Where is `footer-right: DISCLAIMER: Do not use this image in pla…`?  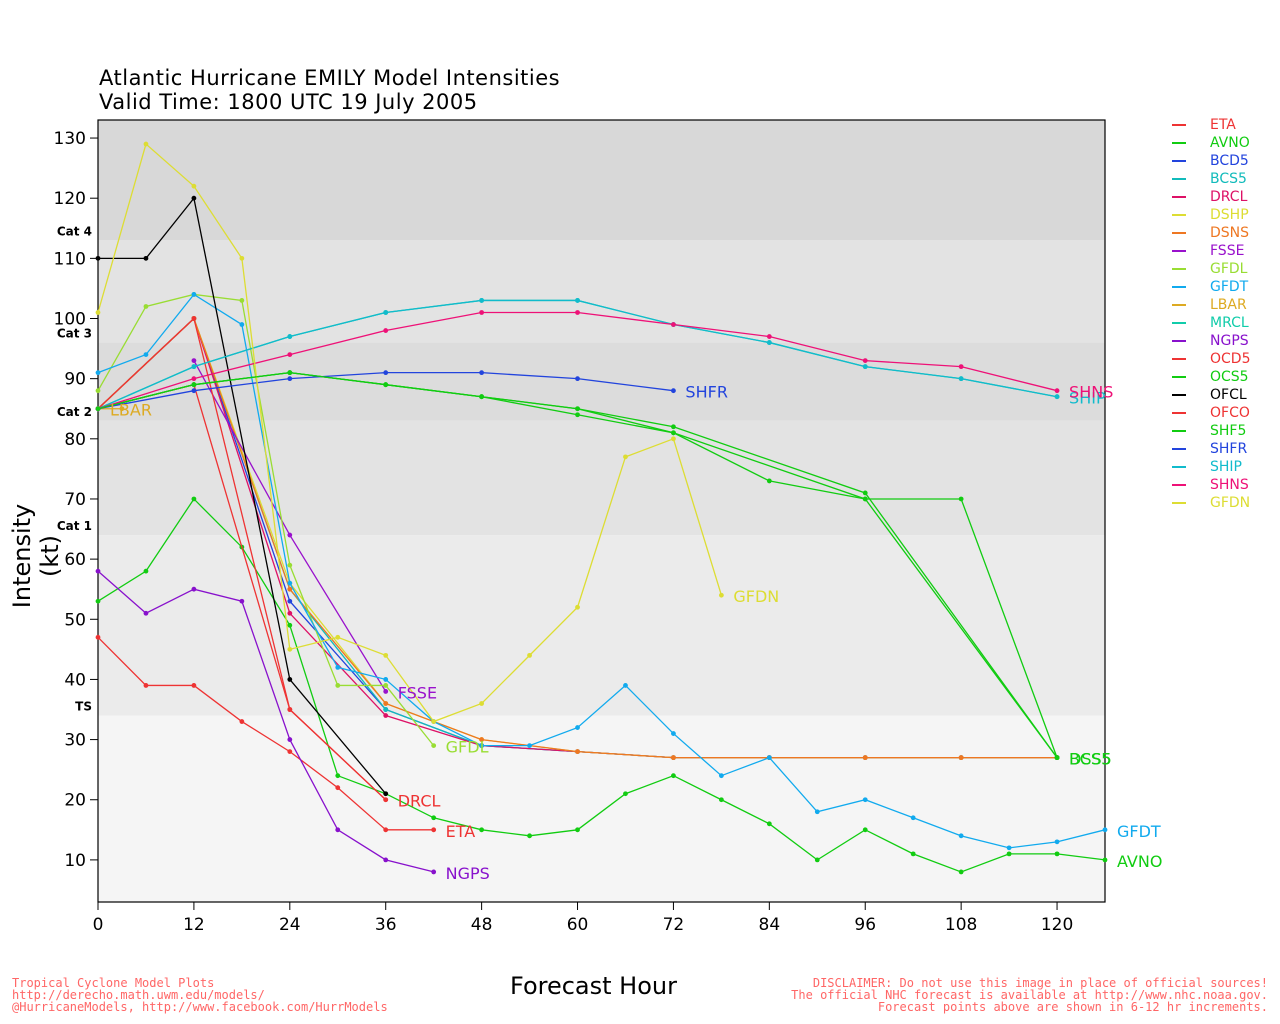
footer-right: DISCLAIMER: Do not use this image in pla… is located at coordinates (1029, 995).